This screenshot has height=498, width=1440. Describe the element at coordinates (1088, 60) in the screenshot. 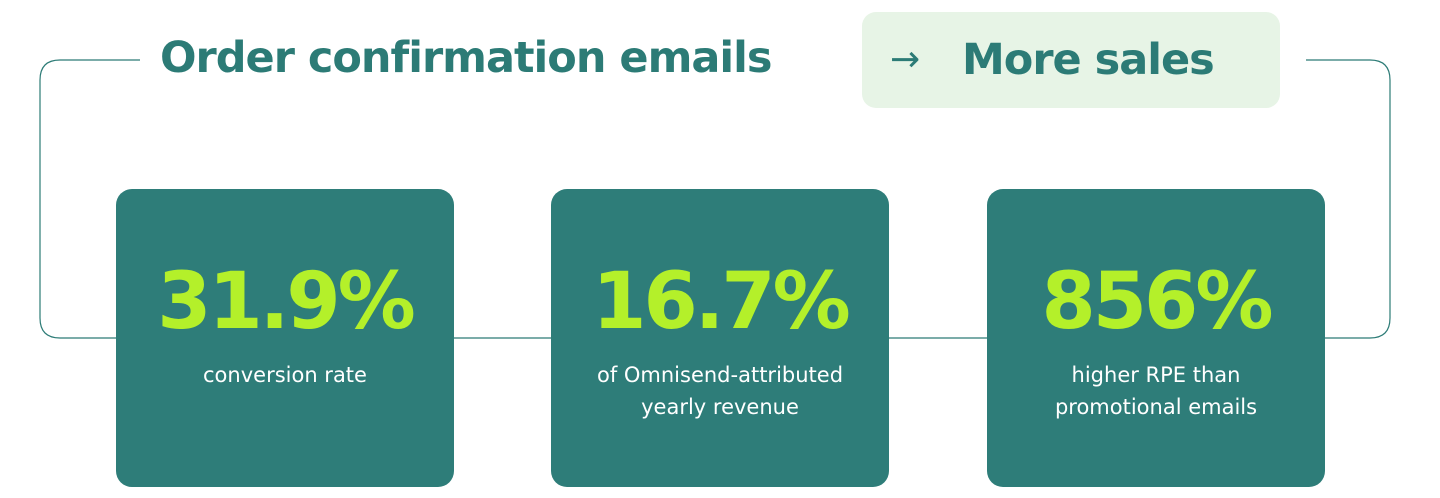

I see `more-sales-label: More sales` at that location.